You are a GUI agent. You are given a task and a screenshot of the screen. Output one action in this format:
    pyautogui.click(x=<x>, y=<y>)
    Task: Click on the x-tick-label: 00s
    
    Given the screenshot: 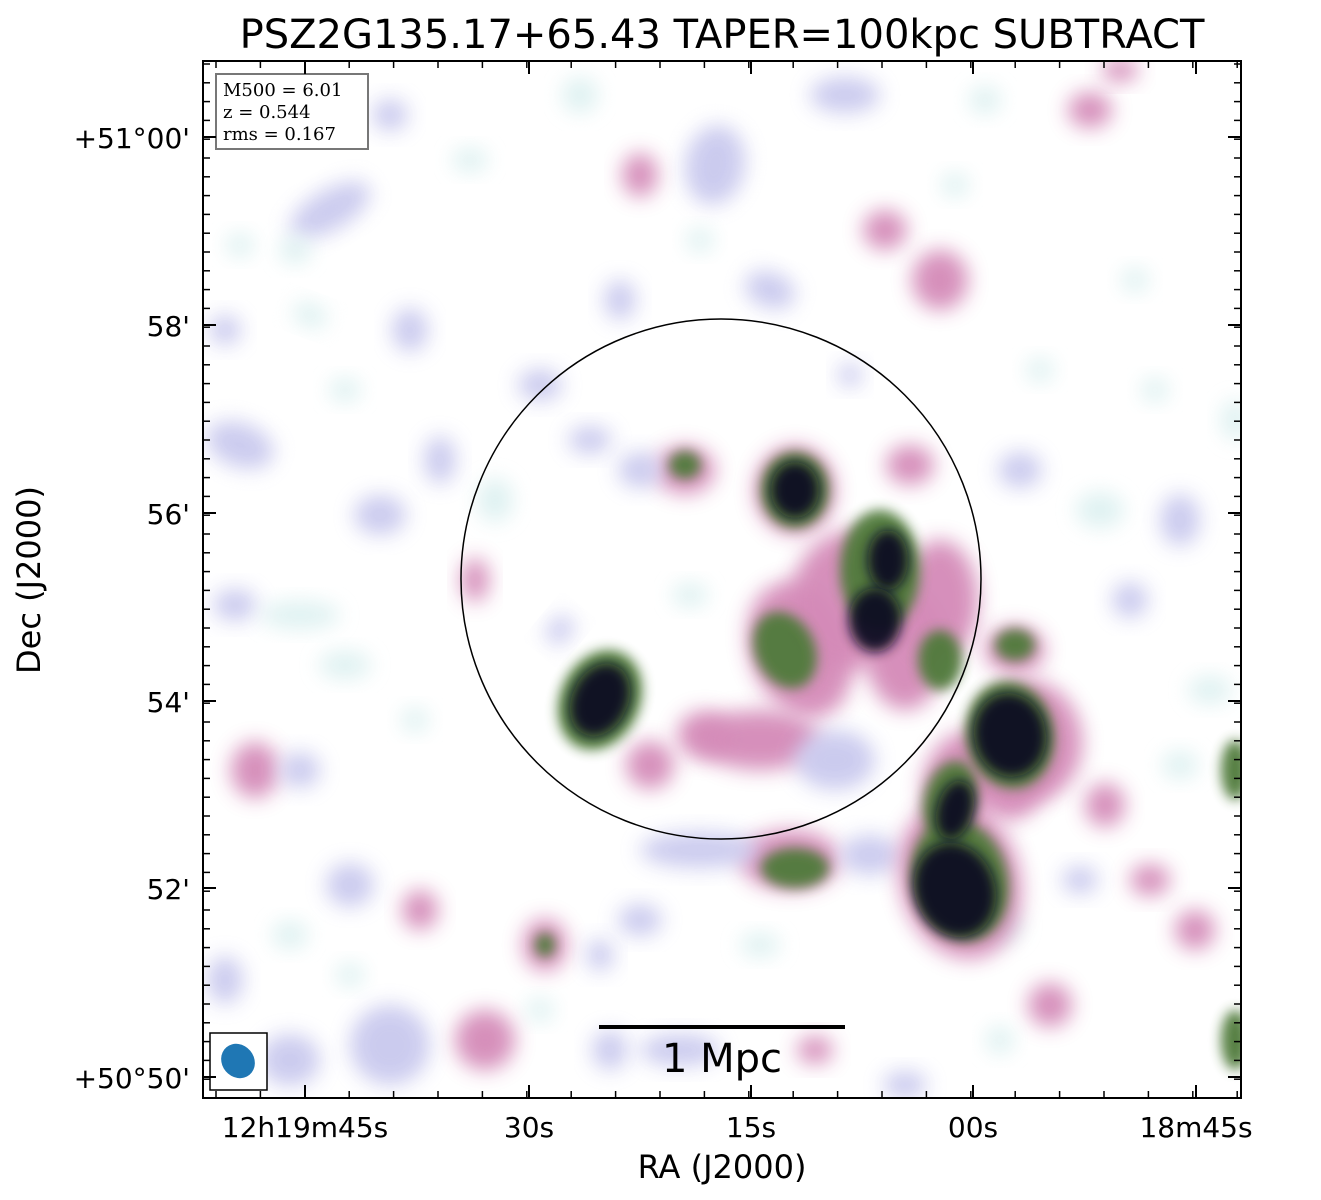 What is the action you would take?
    pyautogui.click(x=973, y=1127)
    